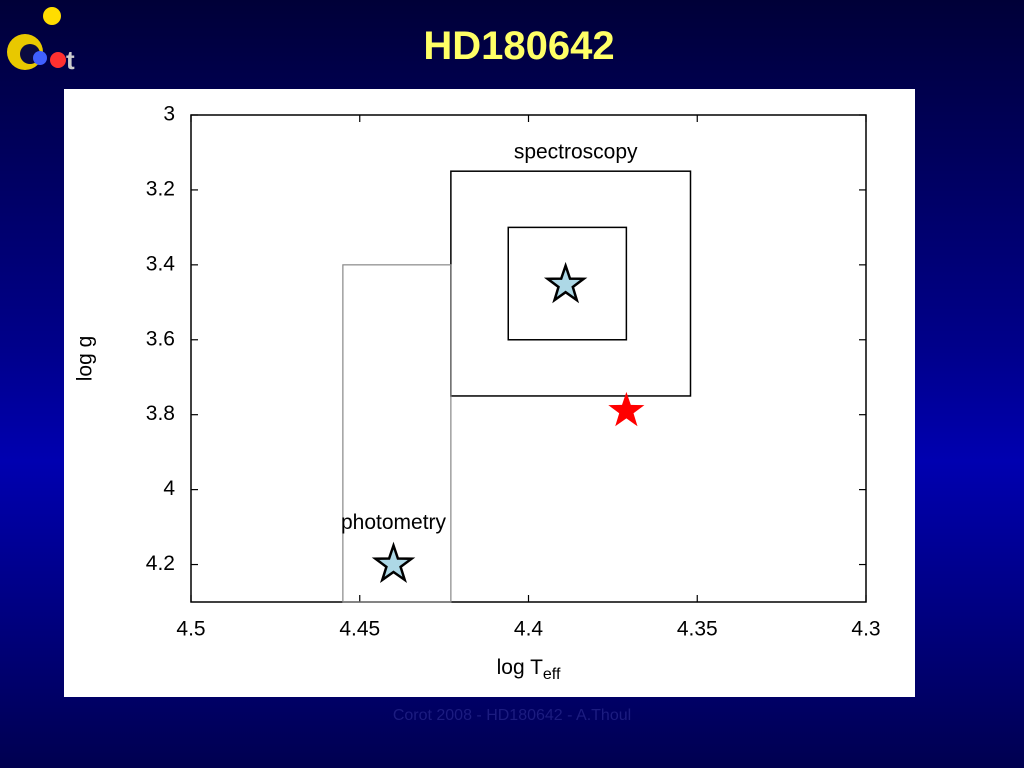  I want to click on point-label: photometry, so click(394, 522).